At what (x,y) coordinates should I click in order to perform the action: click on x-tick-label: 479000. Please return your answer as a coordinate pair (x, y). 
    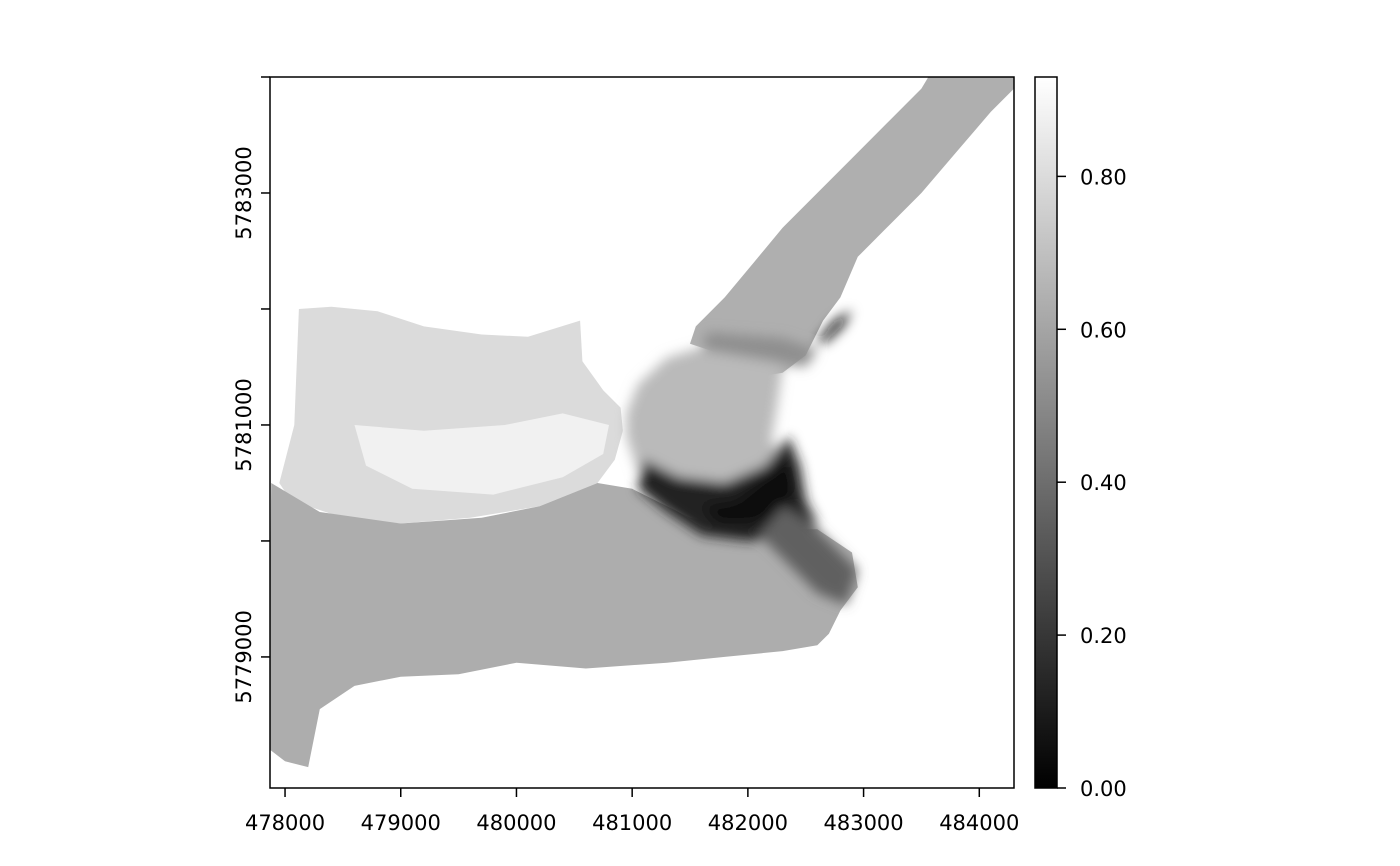
    Looking at the image, I should click on (401, 823).